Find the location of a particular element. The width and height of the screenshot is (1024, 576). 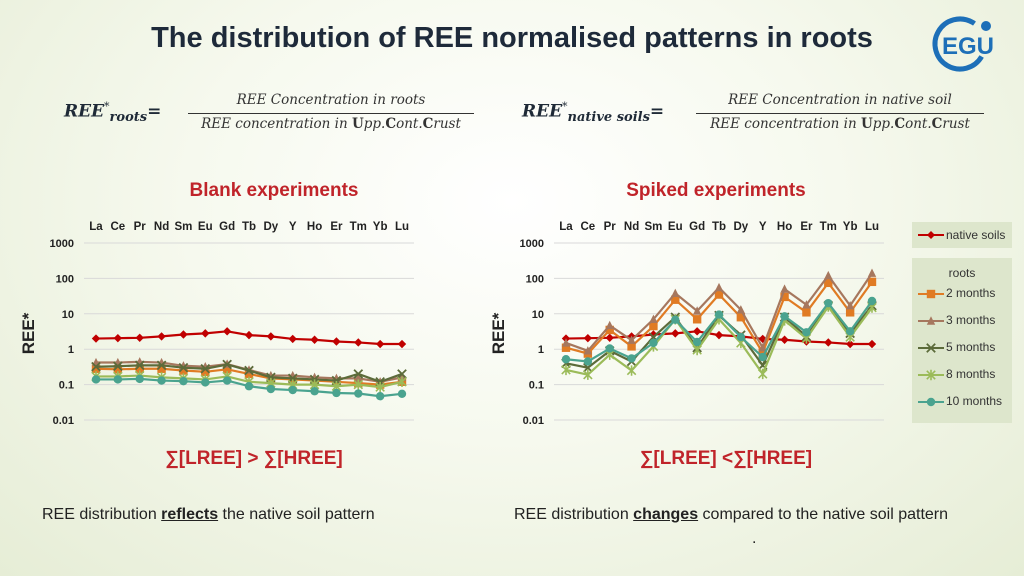

legend-label: 3 months is located at coordinates (971, 320).